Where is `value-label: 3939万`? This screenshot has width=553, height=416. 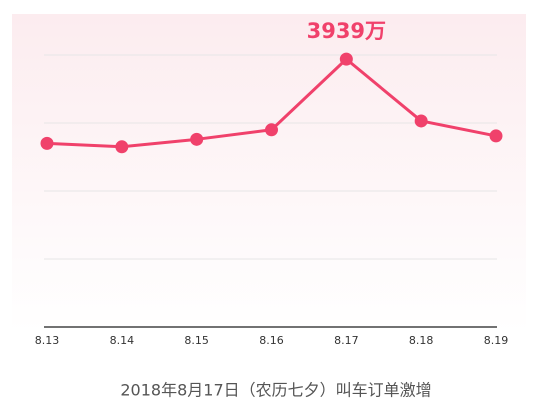
value-label: 3939万 is located at coordinates (346, 31).